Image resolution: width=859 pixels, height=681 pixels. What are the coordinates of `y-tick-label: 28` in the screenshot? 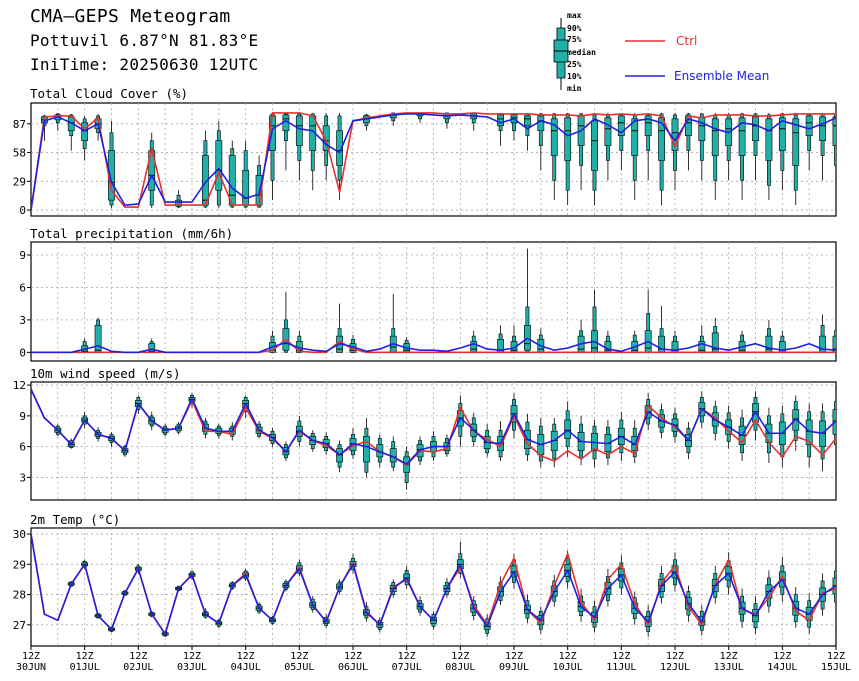 It's located at (19, 595).